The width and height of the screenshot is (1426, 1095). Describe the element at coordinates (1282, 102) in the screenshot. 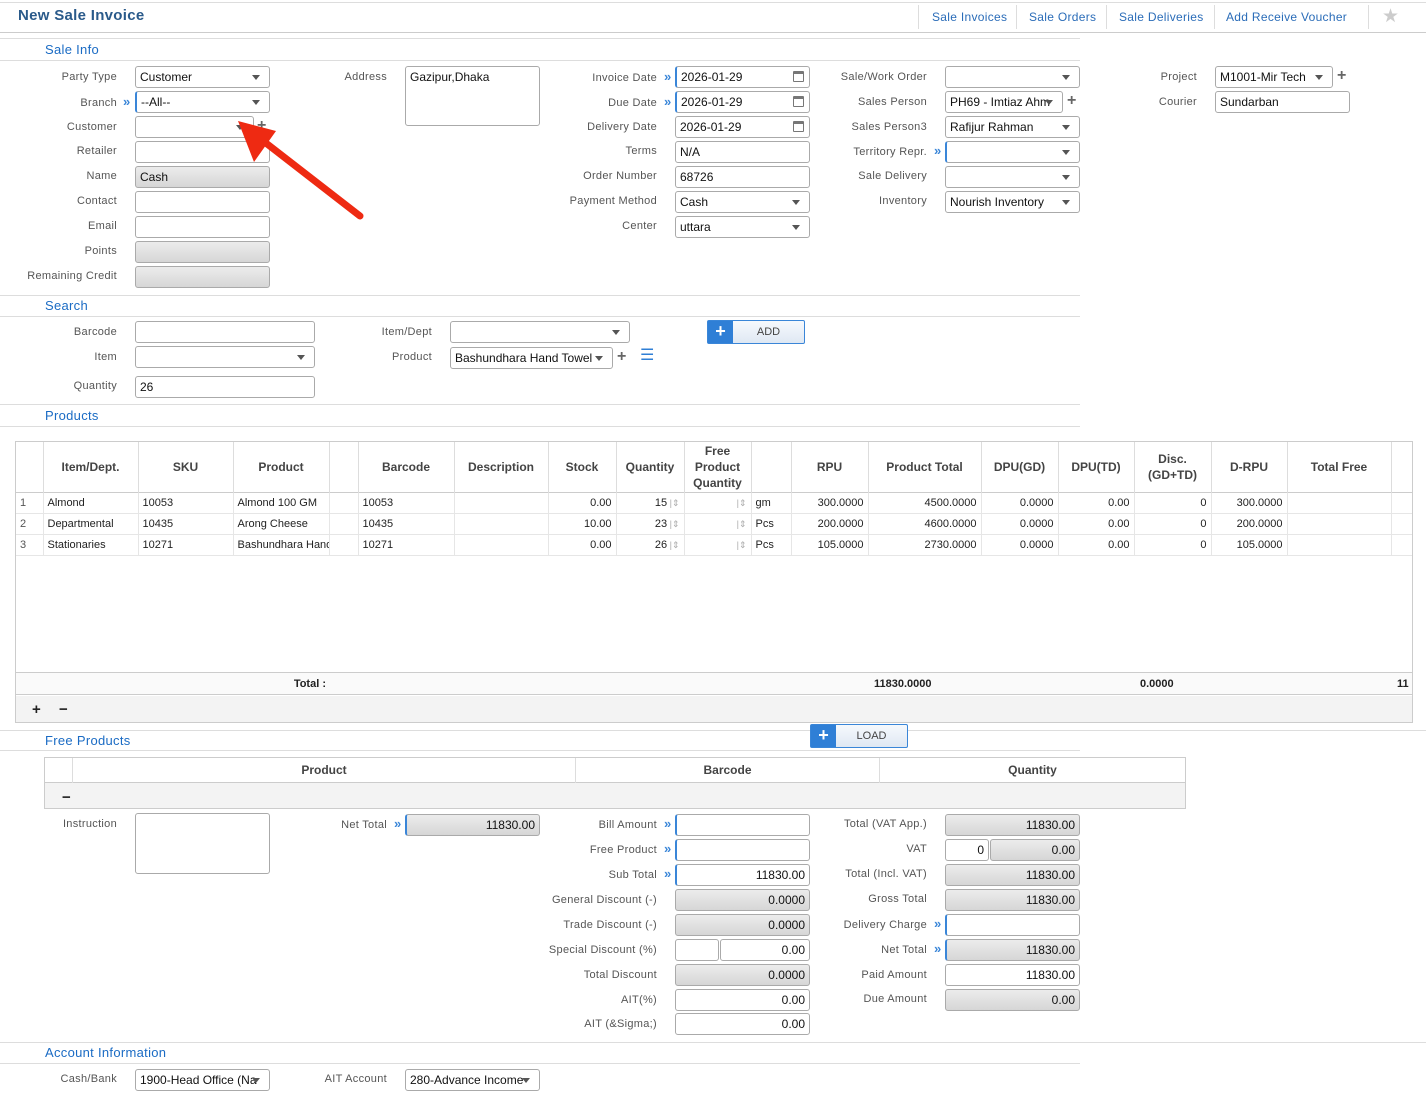

I see `courier-input: Sundarban` at that location.